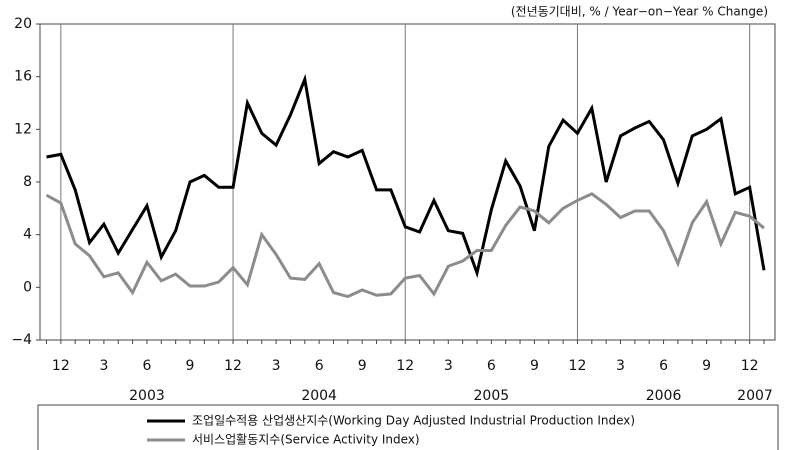  Describe the element at coordinates (492, 396) in the screenshot. I see `year-label: 2005` at that location.